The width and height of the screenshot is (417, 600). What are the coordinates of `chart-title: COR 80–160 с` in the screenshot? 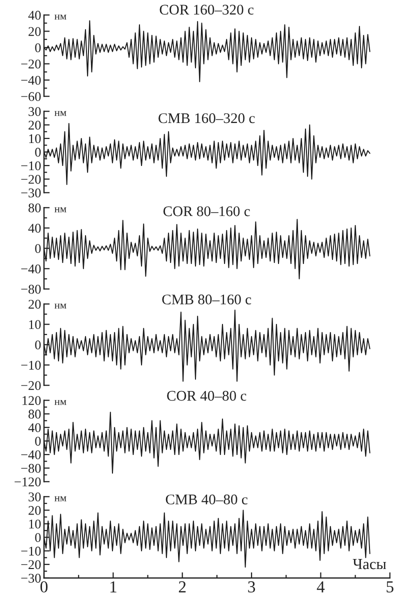 It's located at (206, 211).